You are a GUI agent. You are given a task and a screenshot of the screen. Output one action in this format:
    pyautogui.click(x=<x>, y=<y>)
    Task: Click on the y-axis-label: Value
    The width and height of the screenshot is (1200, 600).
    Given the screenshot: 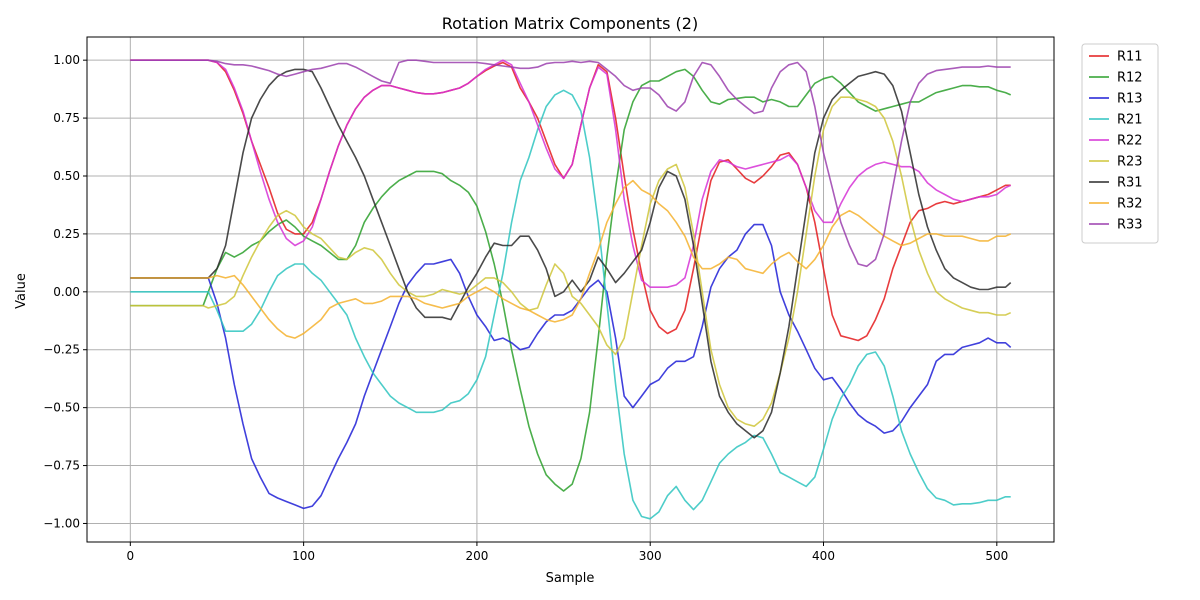 What is the action you would take?
    pyautogui.click(x=21, y=291)
    